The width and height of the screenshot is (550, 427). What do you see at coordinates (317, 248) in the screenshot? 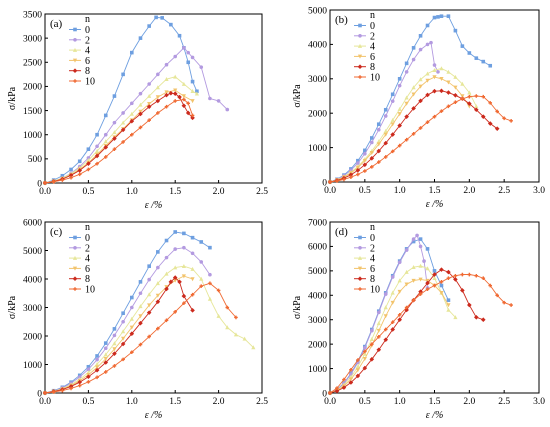
I see `y-tick-label: 6000` at bounding box center [317, 248].